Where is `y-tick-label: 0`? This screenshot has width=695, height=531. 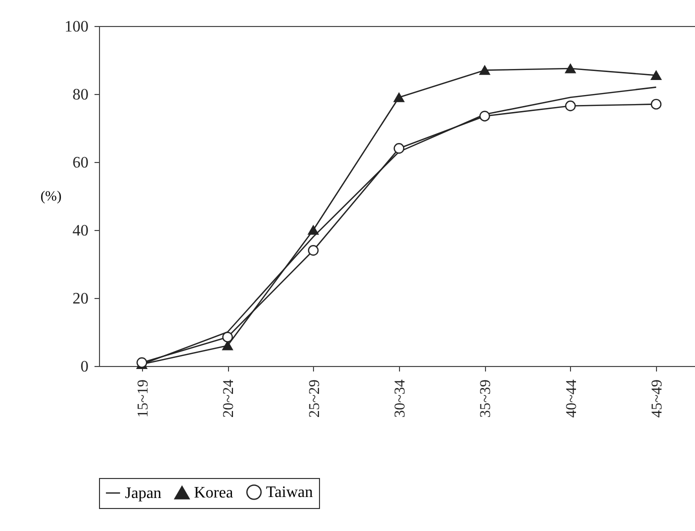
y-tick-label: 0 is located at coordinates (84, 367).